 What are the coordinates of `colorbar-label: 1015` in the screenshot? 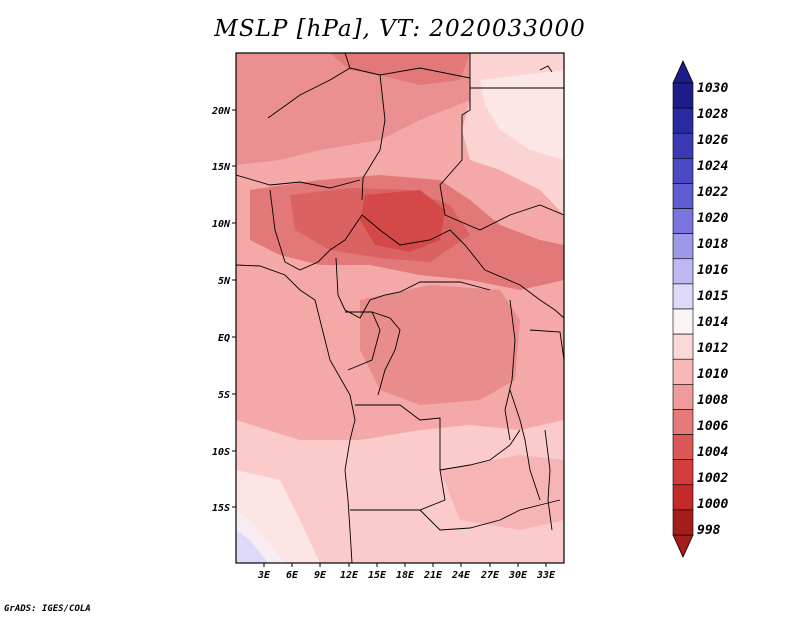 It's located at (712, 296).